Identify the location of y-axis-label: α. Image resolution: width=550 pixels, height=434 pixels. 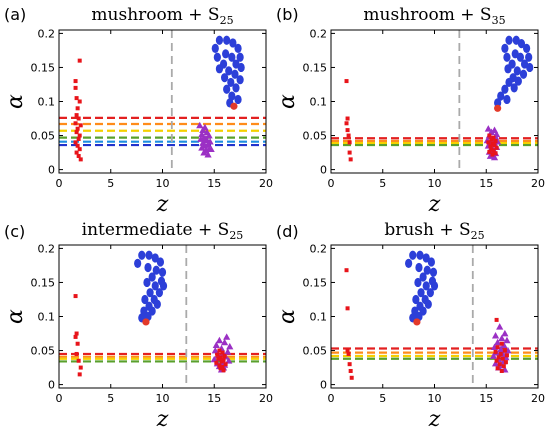
(15, 316).